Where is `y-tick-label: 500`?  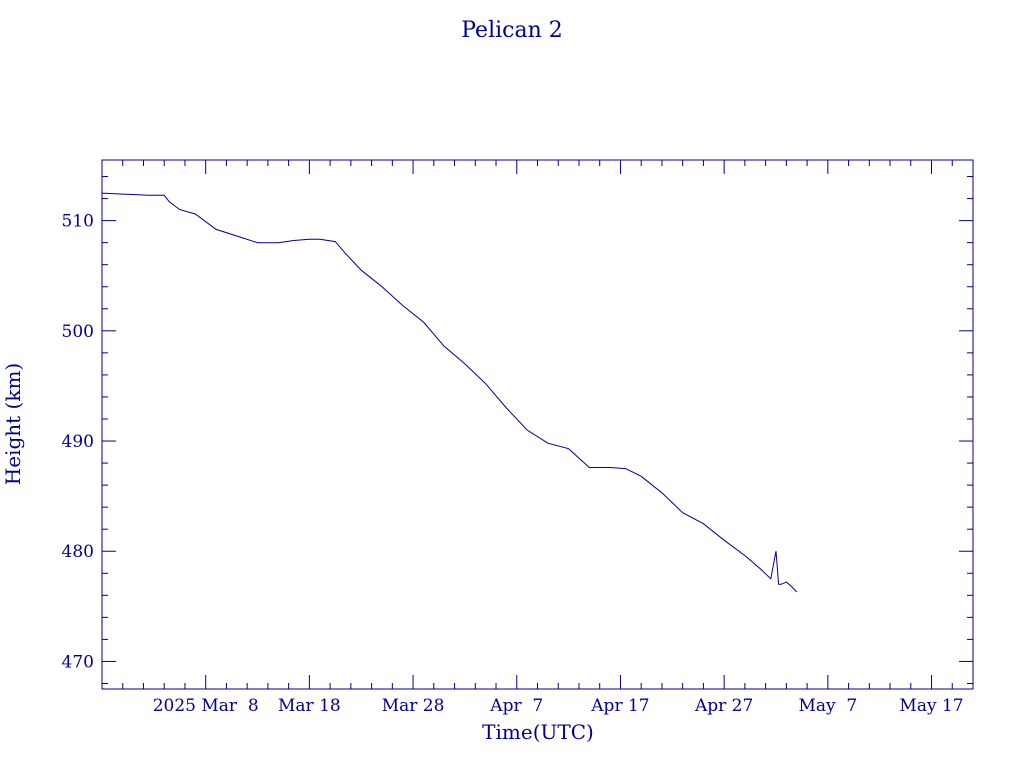 y-tick-label: 500 is located at coordinates (78, 332).